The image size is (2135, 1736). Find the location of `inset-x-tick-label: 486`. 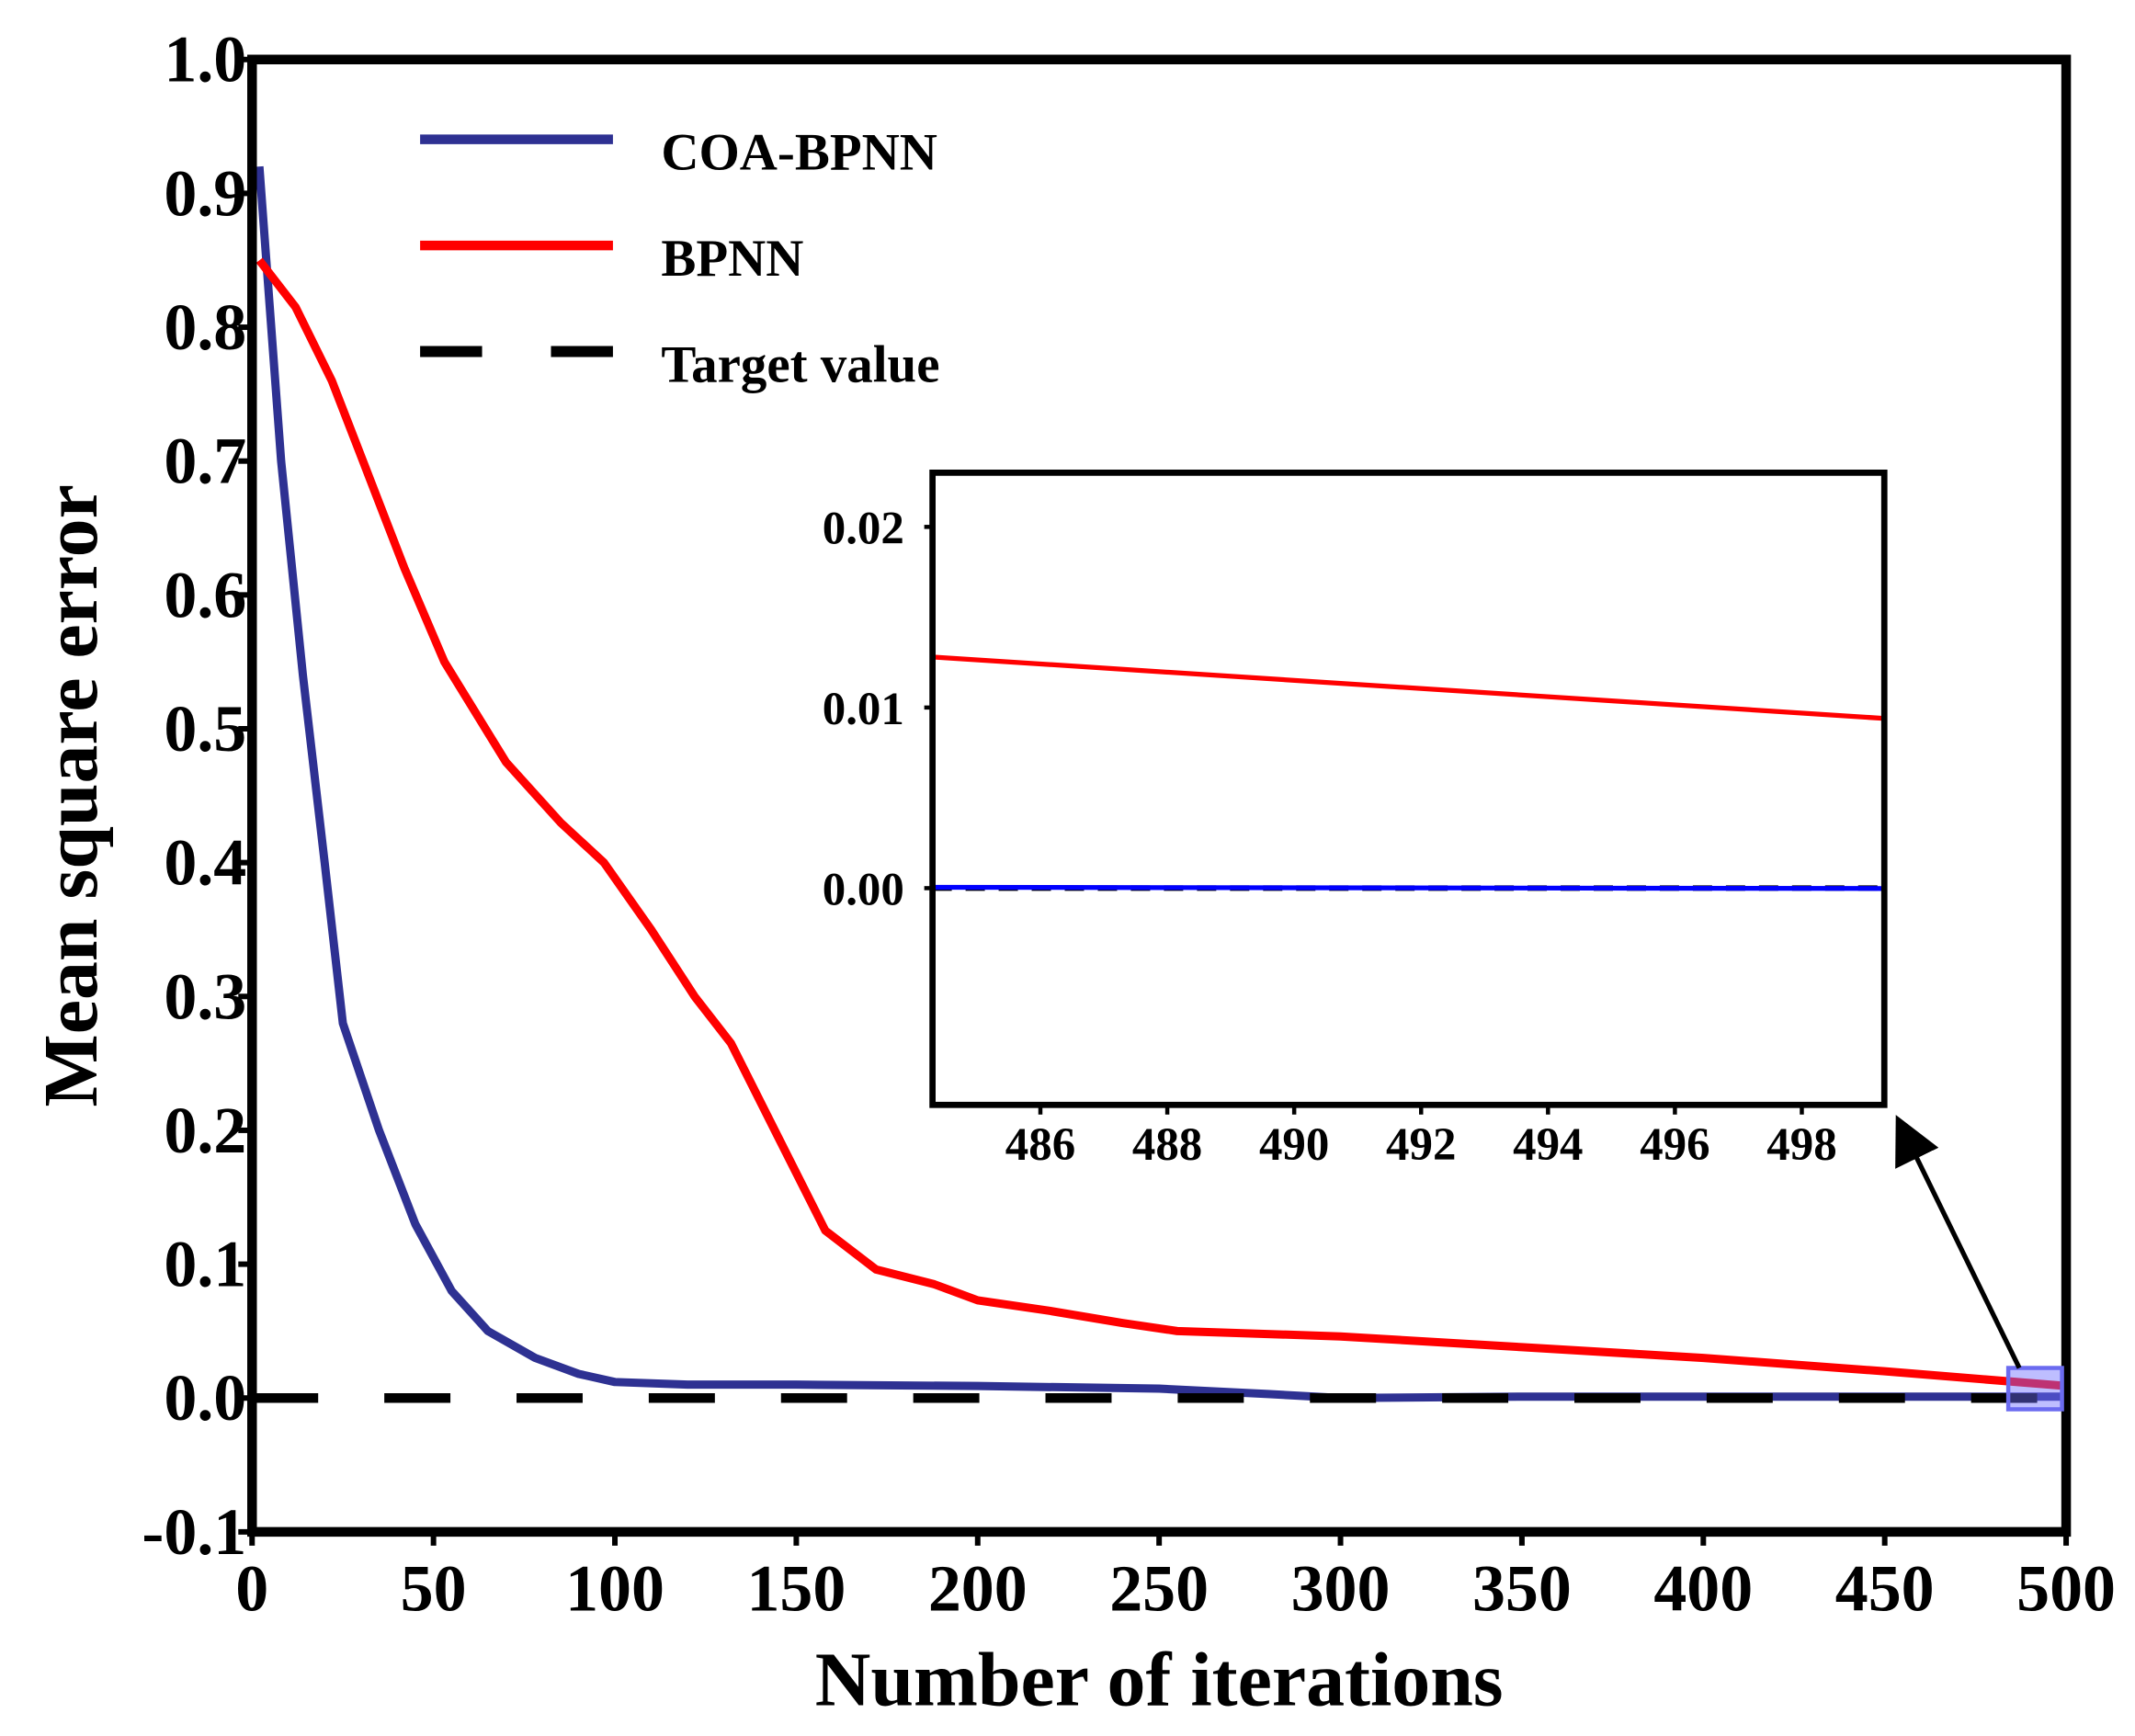

inset-x-tick-label: 486 is located at coordinates (1040, 1145).